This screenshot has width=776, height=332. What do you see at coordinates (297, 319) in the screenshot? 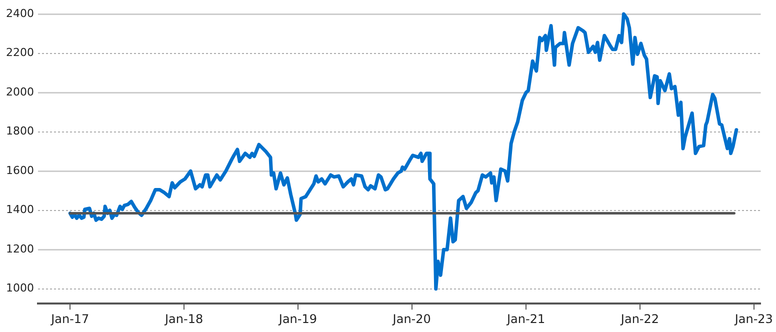
I see `x-tick-label: Jan-19` at bounding box center [297, 319].